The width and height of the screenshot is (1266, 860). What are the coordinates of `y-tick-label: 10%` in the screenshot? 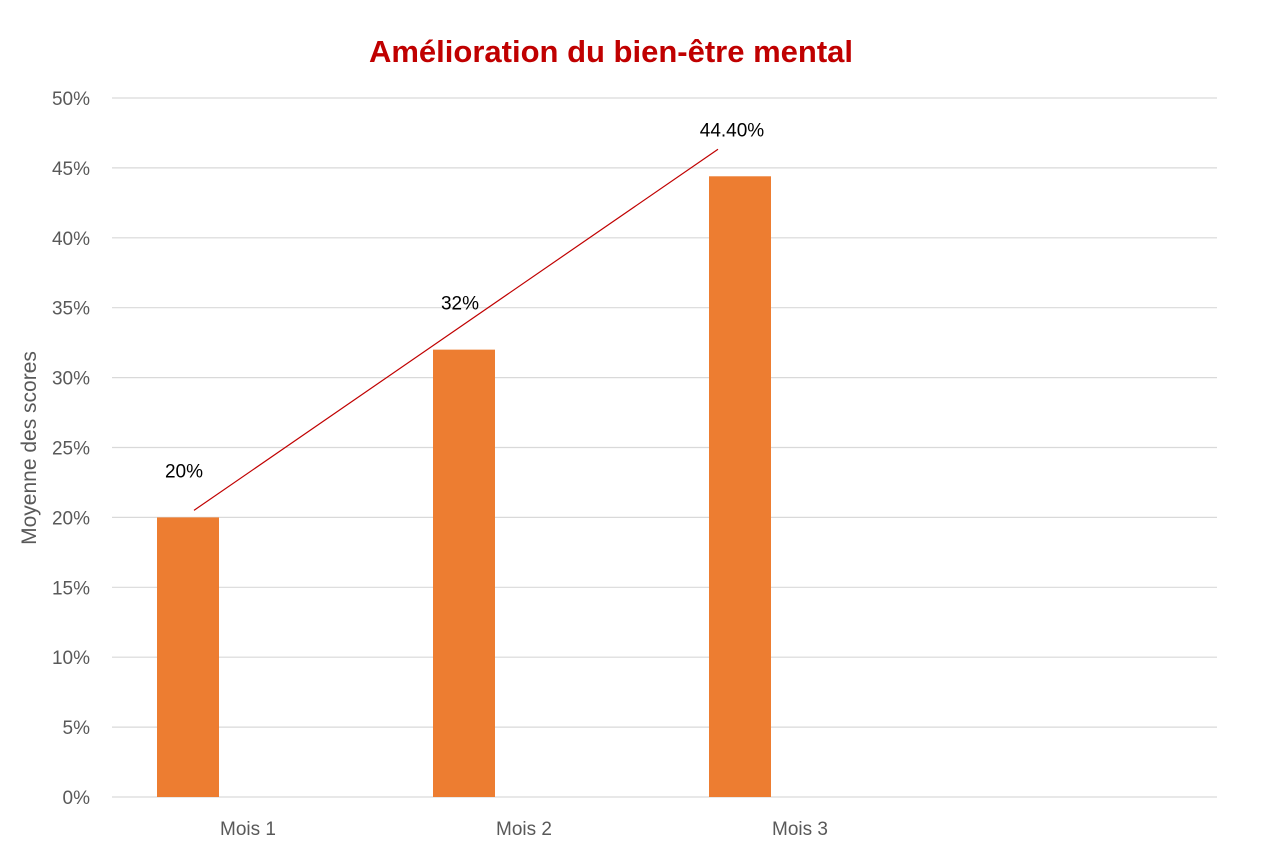 It's located at (71, 658).